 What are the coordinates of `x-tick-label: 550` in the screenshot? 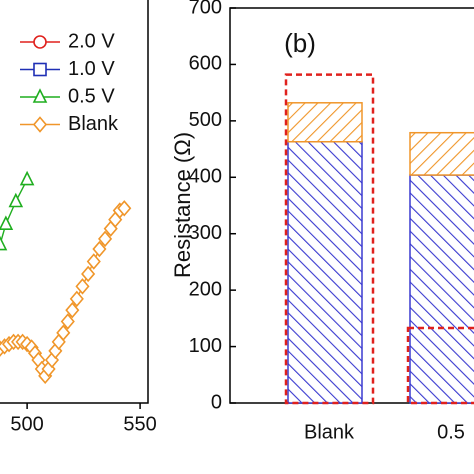 It's located at (139, 424).